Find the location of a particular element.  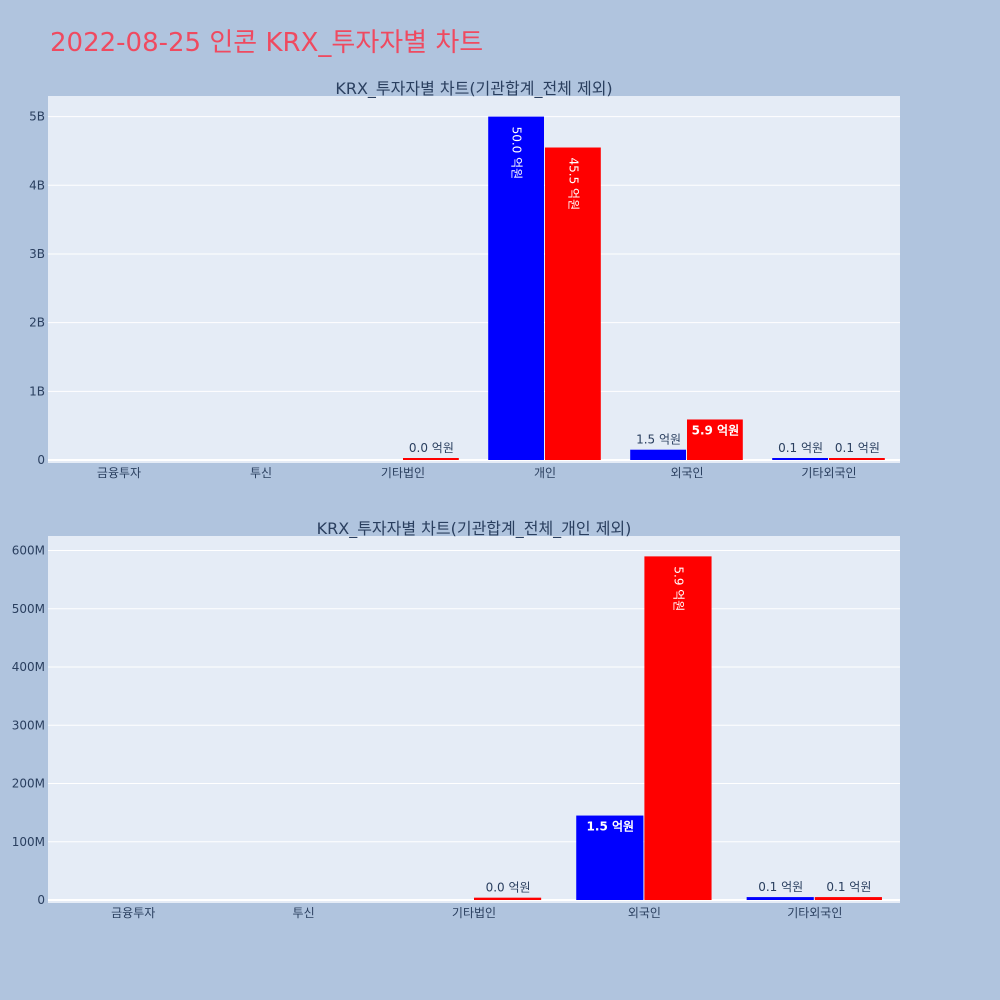

x-tick-label: 개인 is located at coordinates (545, 473).